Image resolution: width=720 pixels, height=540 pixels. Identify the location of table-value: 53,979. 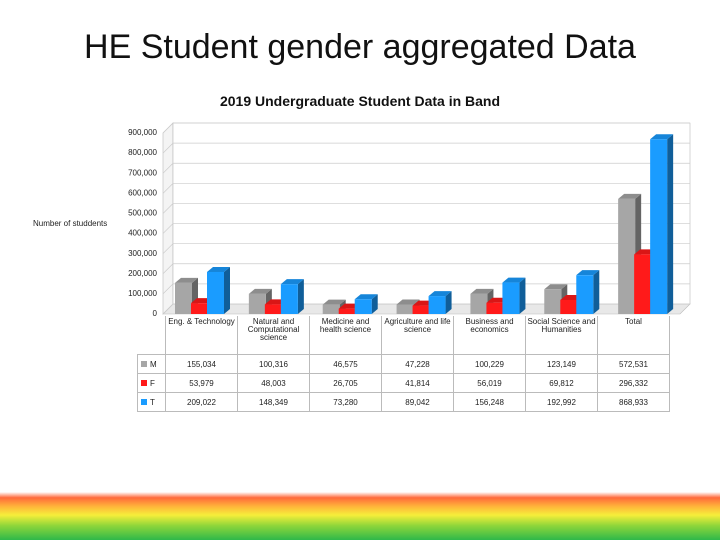
(201, 383).